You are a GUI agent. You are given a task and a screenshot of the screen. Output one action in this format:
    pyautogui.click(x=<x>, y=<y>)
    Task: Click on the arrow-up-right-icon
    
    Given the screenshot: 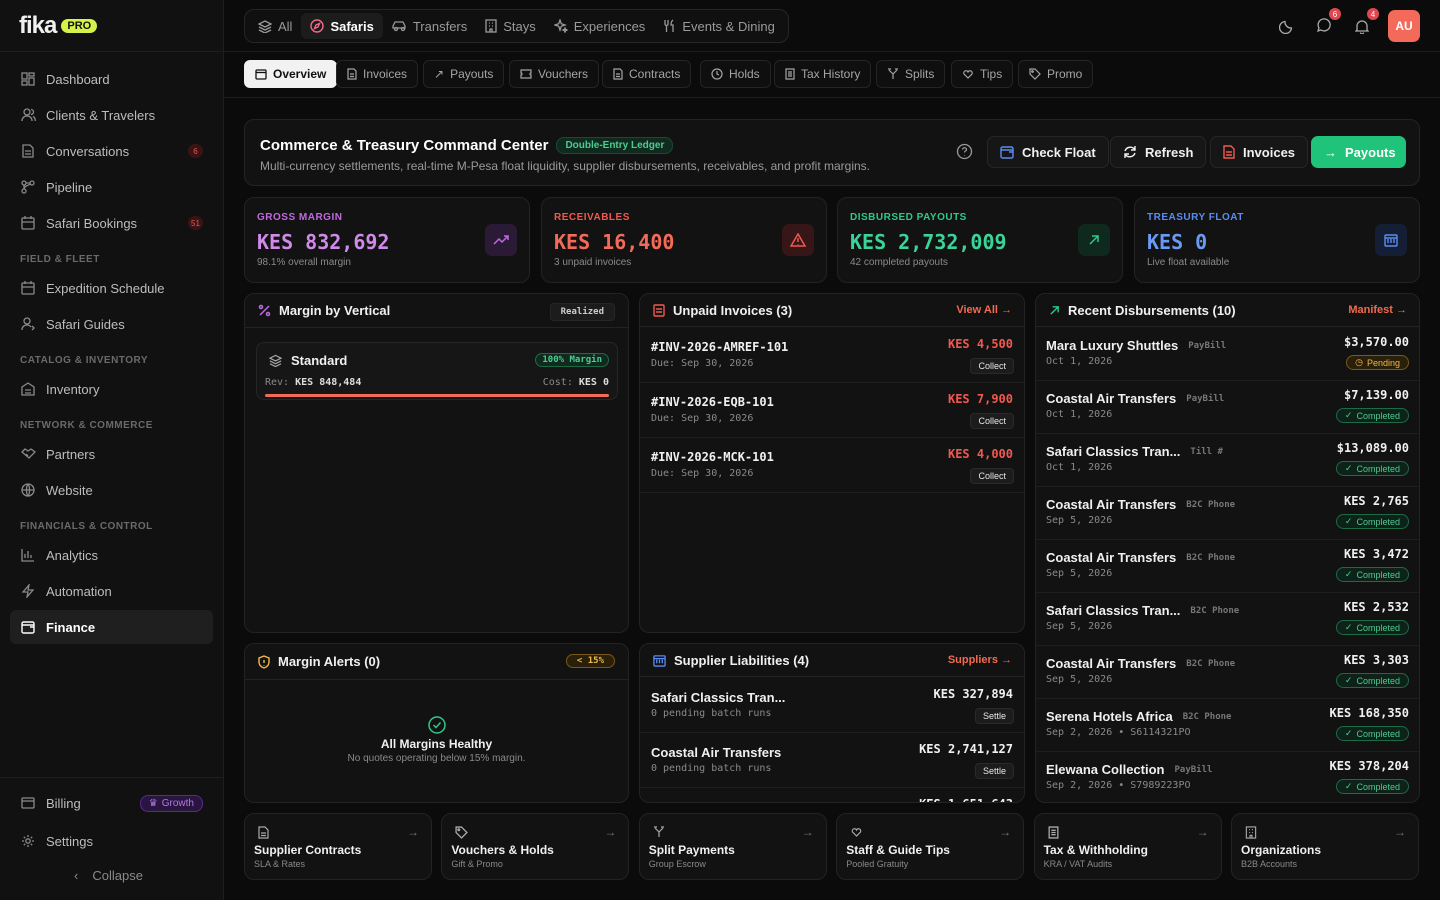 What is the action you would take?
    pyautogui.click(x=1094, y=240)
    